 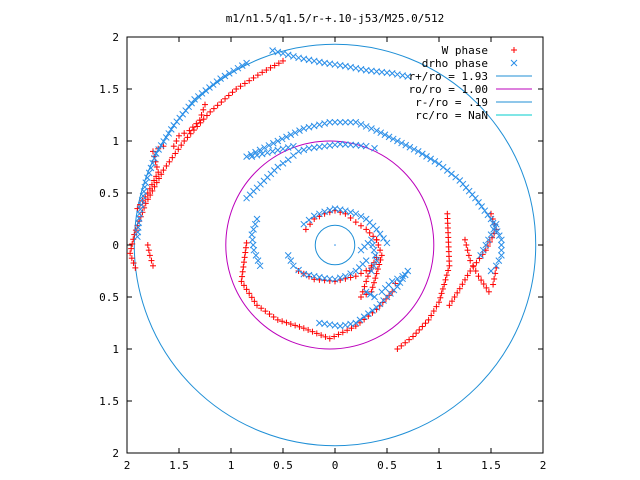 I want to click on r-minus-circle, so click(x=335, y=245).